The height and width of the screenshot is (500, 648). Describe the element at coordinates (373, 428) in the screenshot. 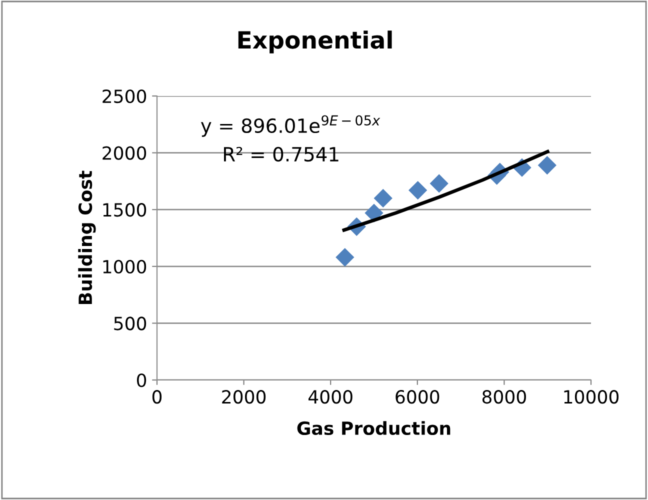

I see `x-axis-title: Gas Production` at that location.